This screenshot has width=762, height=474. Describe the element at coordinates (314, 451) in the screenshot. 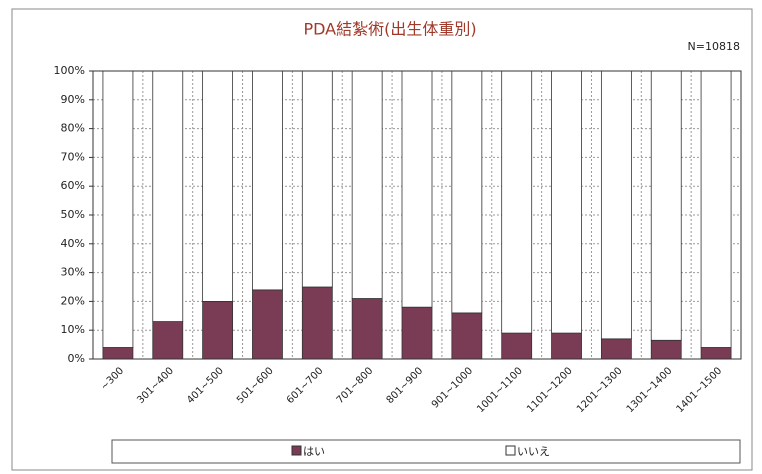

I see `legend-label: はい` at that location.